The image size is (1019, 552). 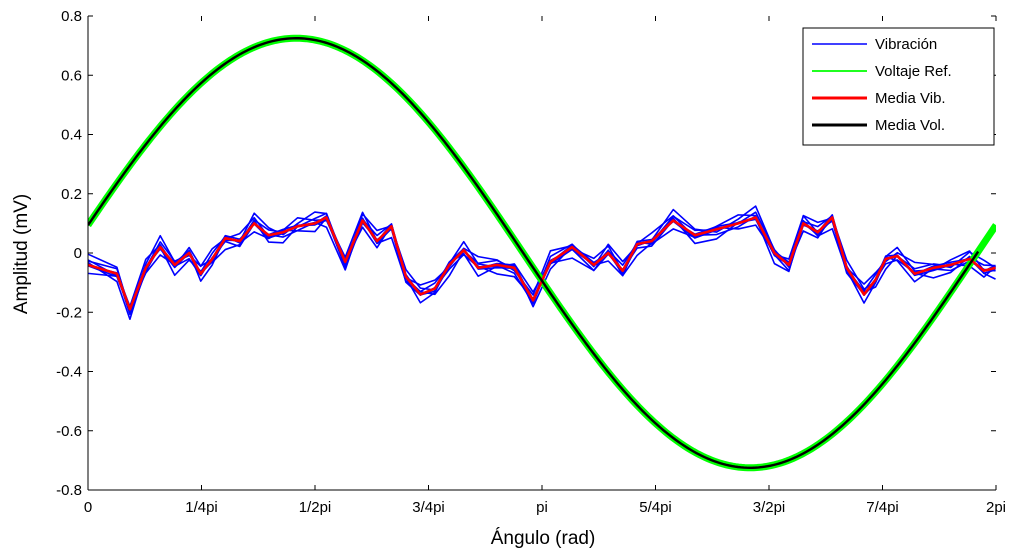 I want to click on legend-item: Media Vol., so click(x=878, y=125).